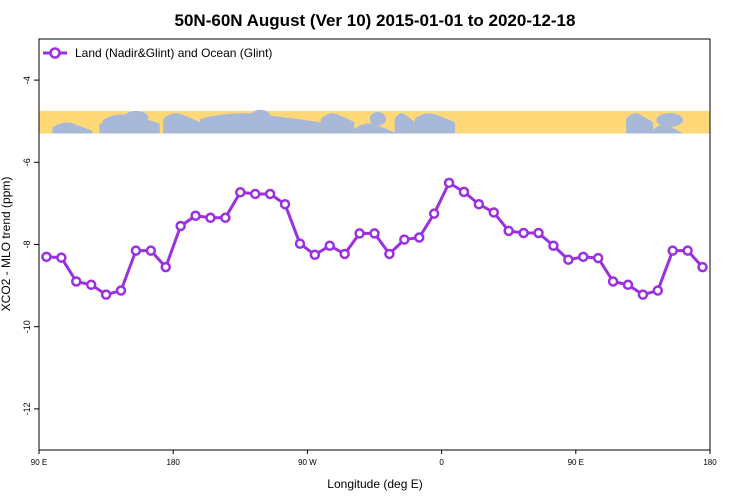 The height and width of the screenshot is (500, 750). What do you see at coordinates (27, 80) in the screenshot?
I see `y-tick-label: -4` at bounding box center [27, 80].